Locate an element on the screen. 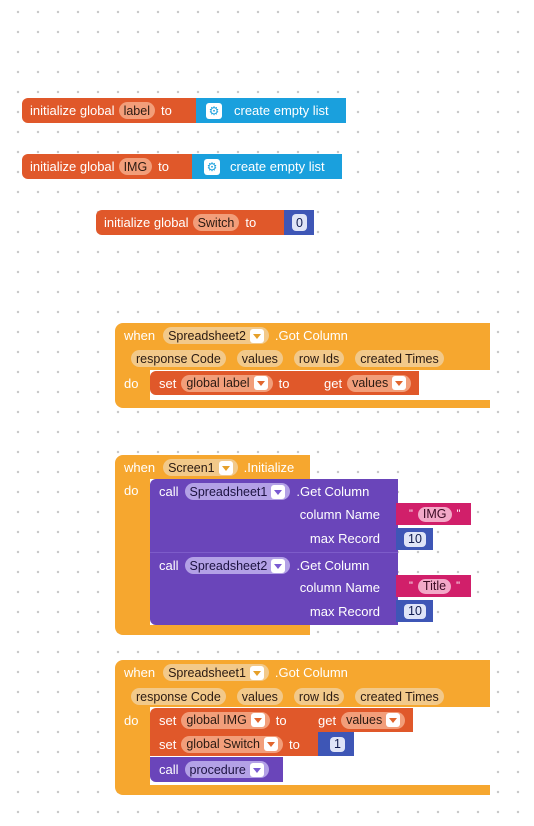 Image resolution: width=534 pixels, height=826 pixels. number-block: 1 is located at coordinates (336, 744).